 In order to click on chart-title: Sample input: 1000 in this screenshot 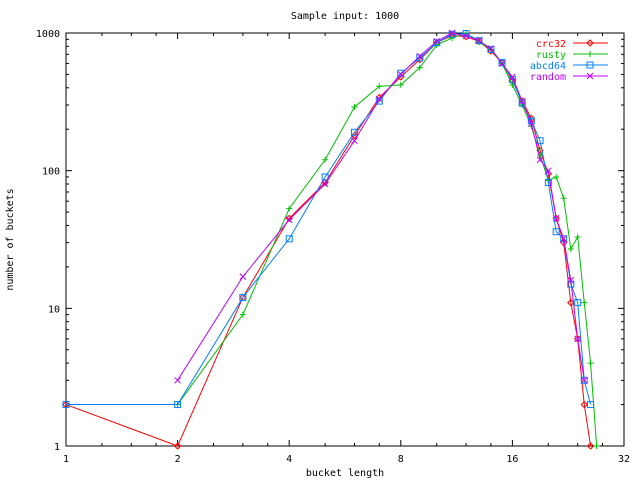, I will do `click(345, 16)`.